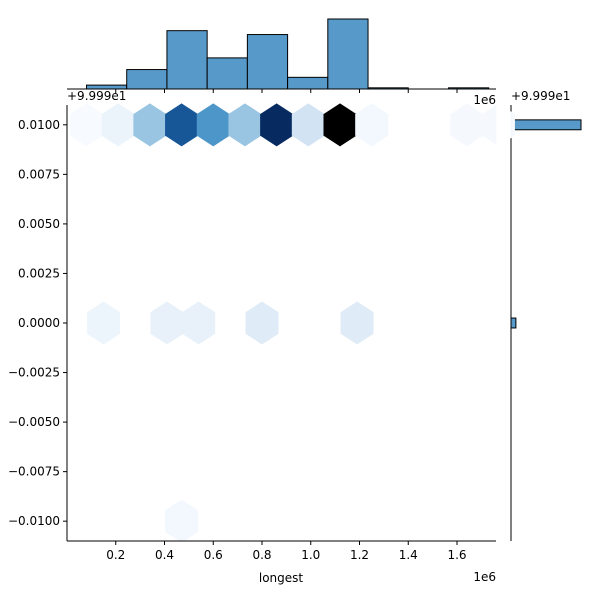 Image resolution: width=600 pixels, height=600 pixels. Describe the element at coordinates (115, 555) in the screenshot. I see `x-tick-label: 0.2` at that location.